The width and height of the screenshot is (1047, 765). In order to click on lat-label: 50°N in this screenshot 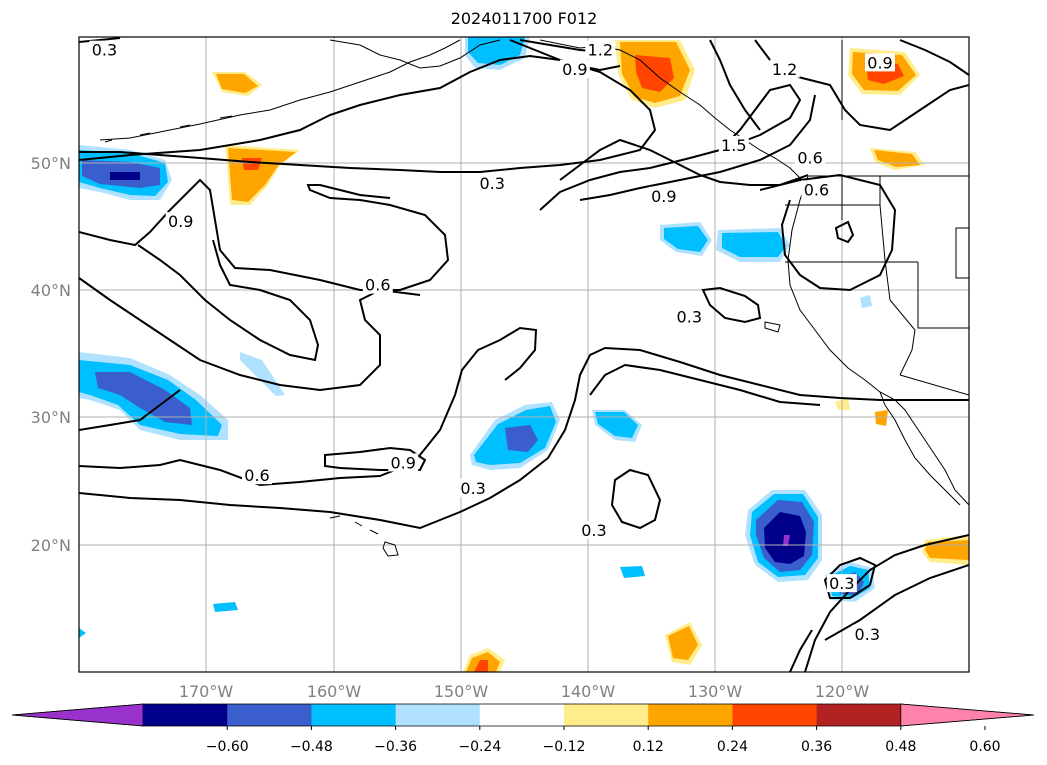, I will do `click(51, 163)`.